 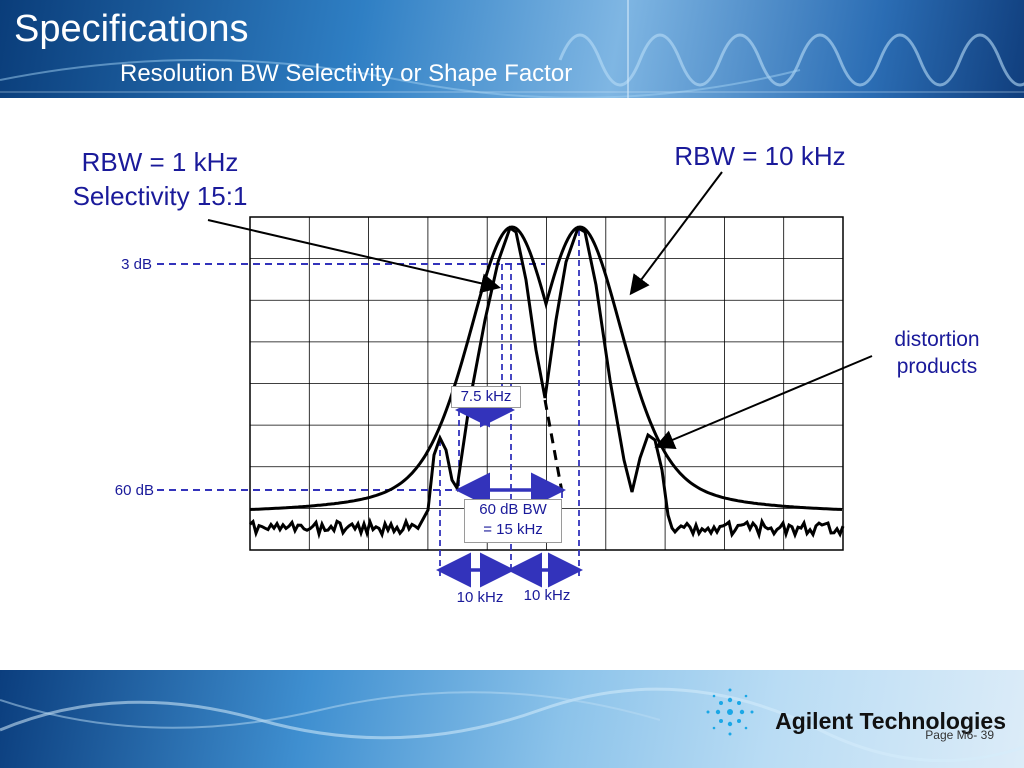 What do you see at coordinates (937, 339) in the screenshot?
I see `distortion-text-1: distortion` at bounding box center [937, 339].